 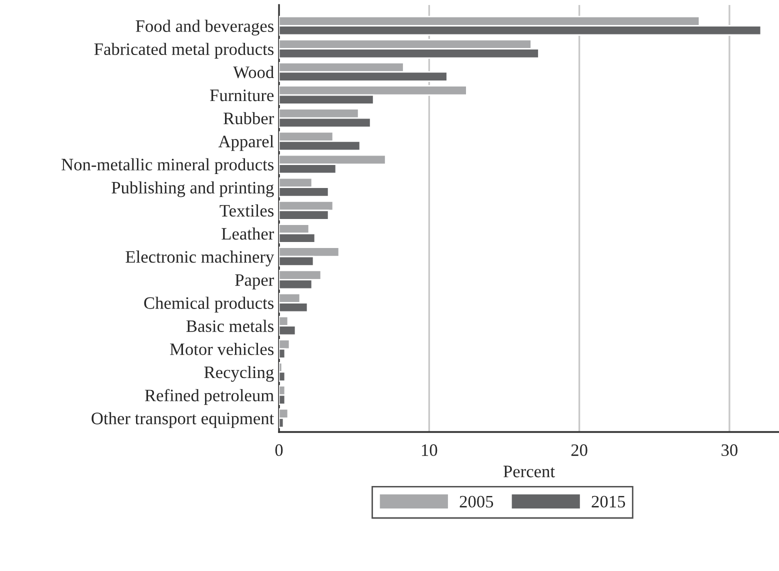 What do you see at coordinates (193, 189) in the screenshot?
I see `y-tick-label: Publishing and printing` at bounding box center [193, 189].